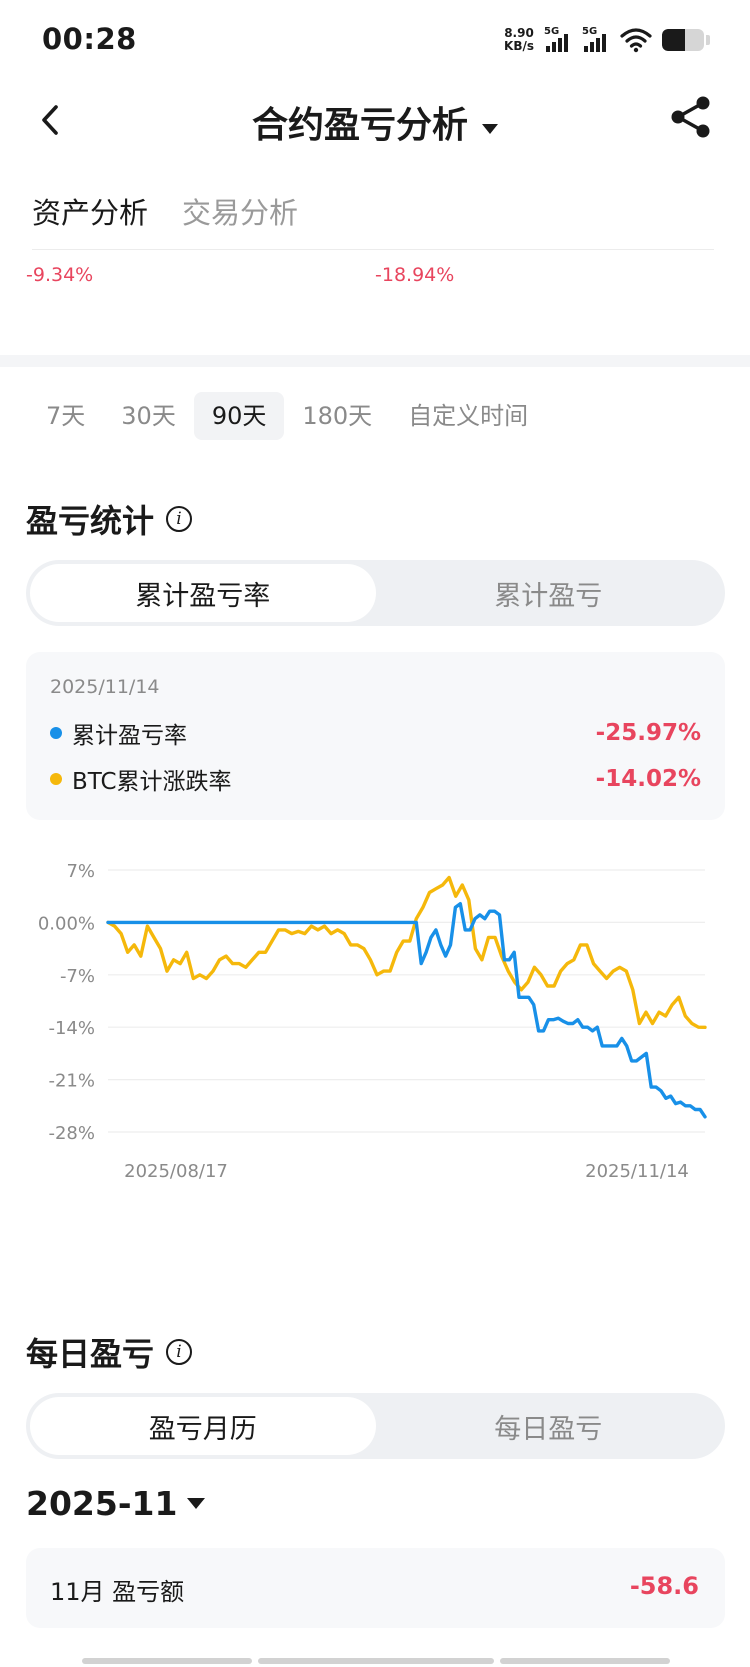  I want to click on x-tick-label: 2025/08/17, so click(176, 1171).